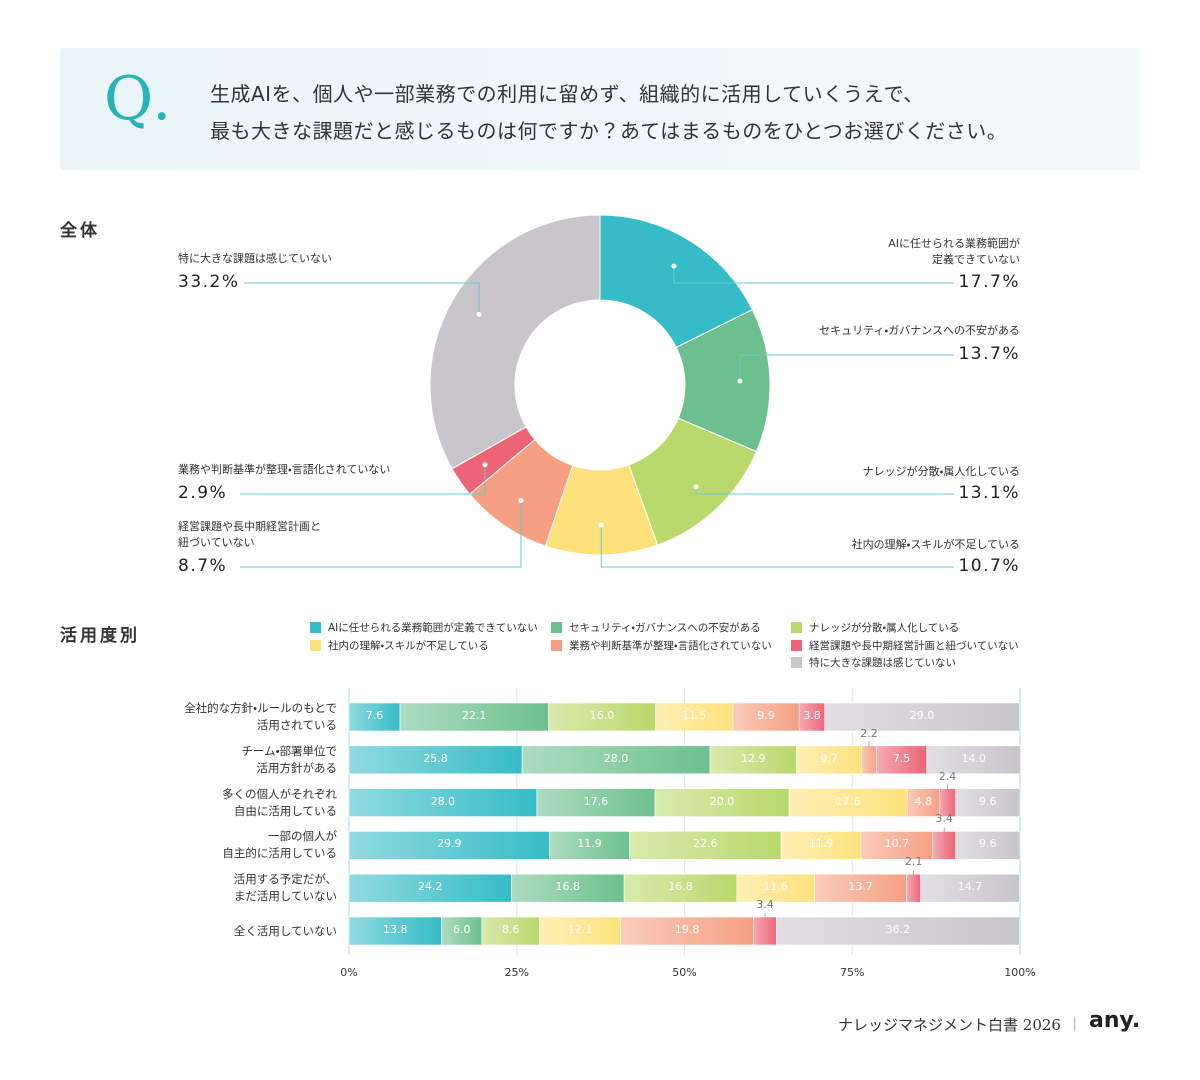 The height and width of the screenshot is (1080, 1200). What do you see at coordinates (289, 759) in the screenshot?
I see `category-label: チーム・部署単位で 活用方針がある` at bounding box center [289, 759].